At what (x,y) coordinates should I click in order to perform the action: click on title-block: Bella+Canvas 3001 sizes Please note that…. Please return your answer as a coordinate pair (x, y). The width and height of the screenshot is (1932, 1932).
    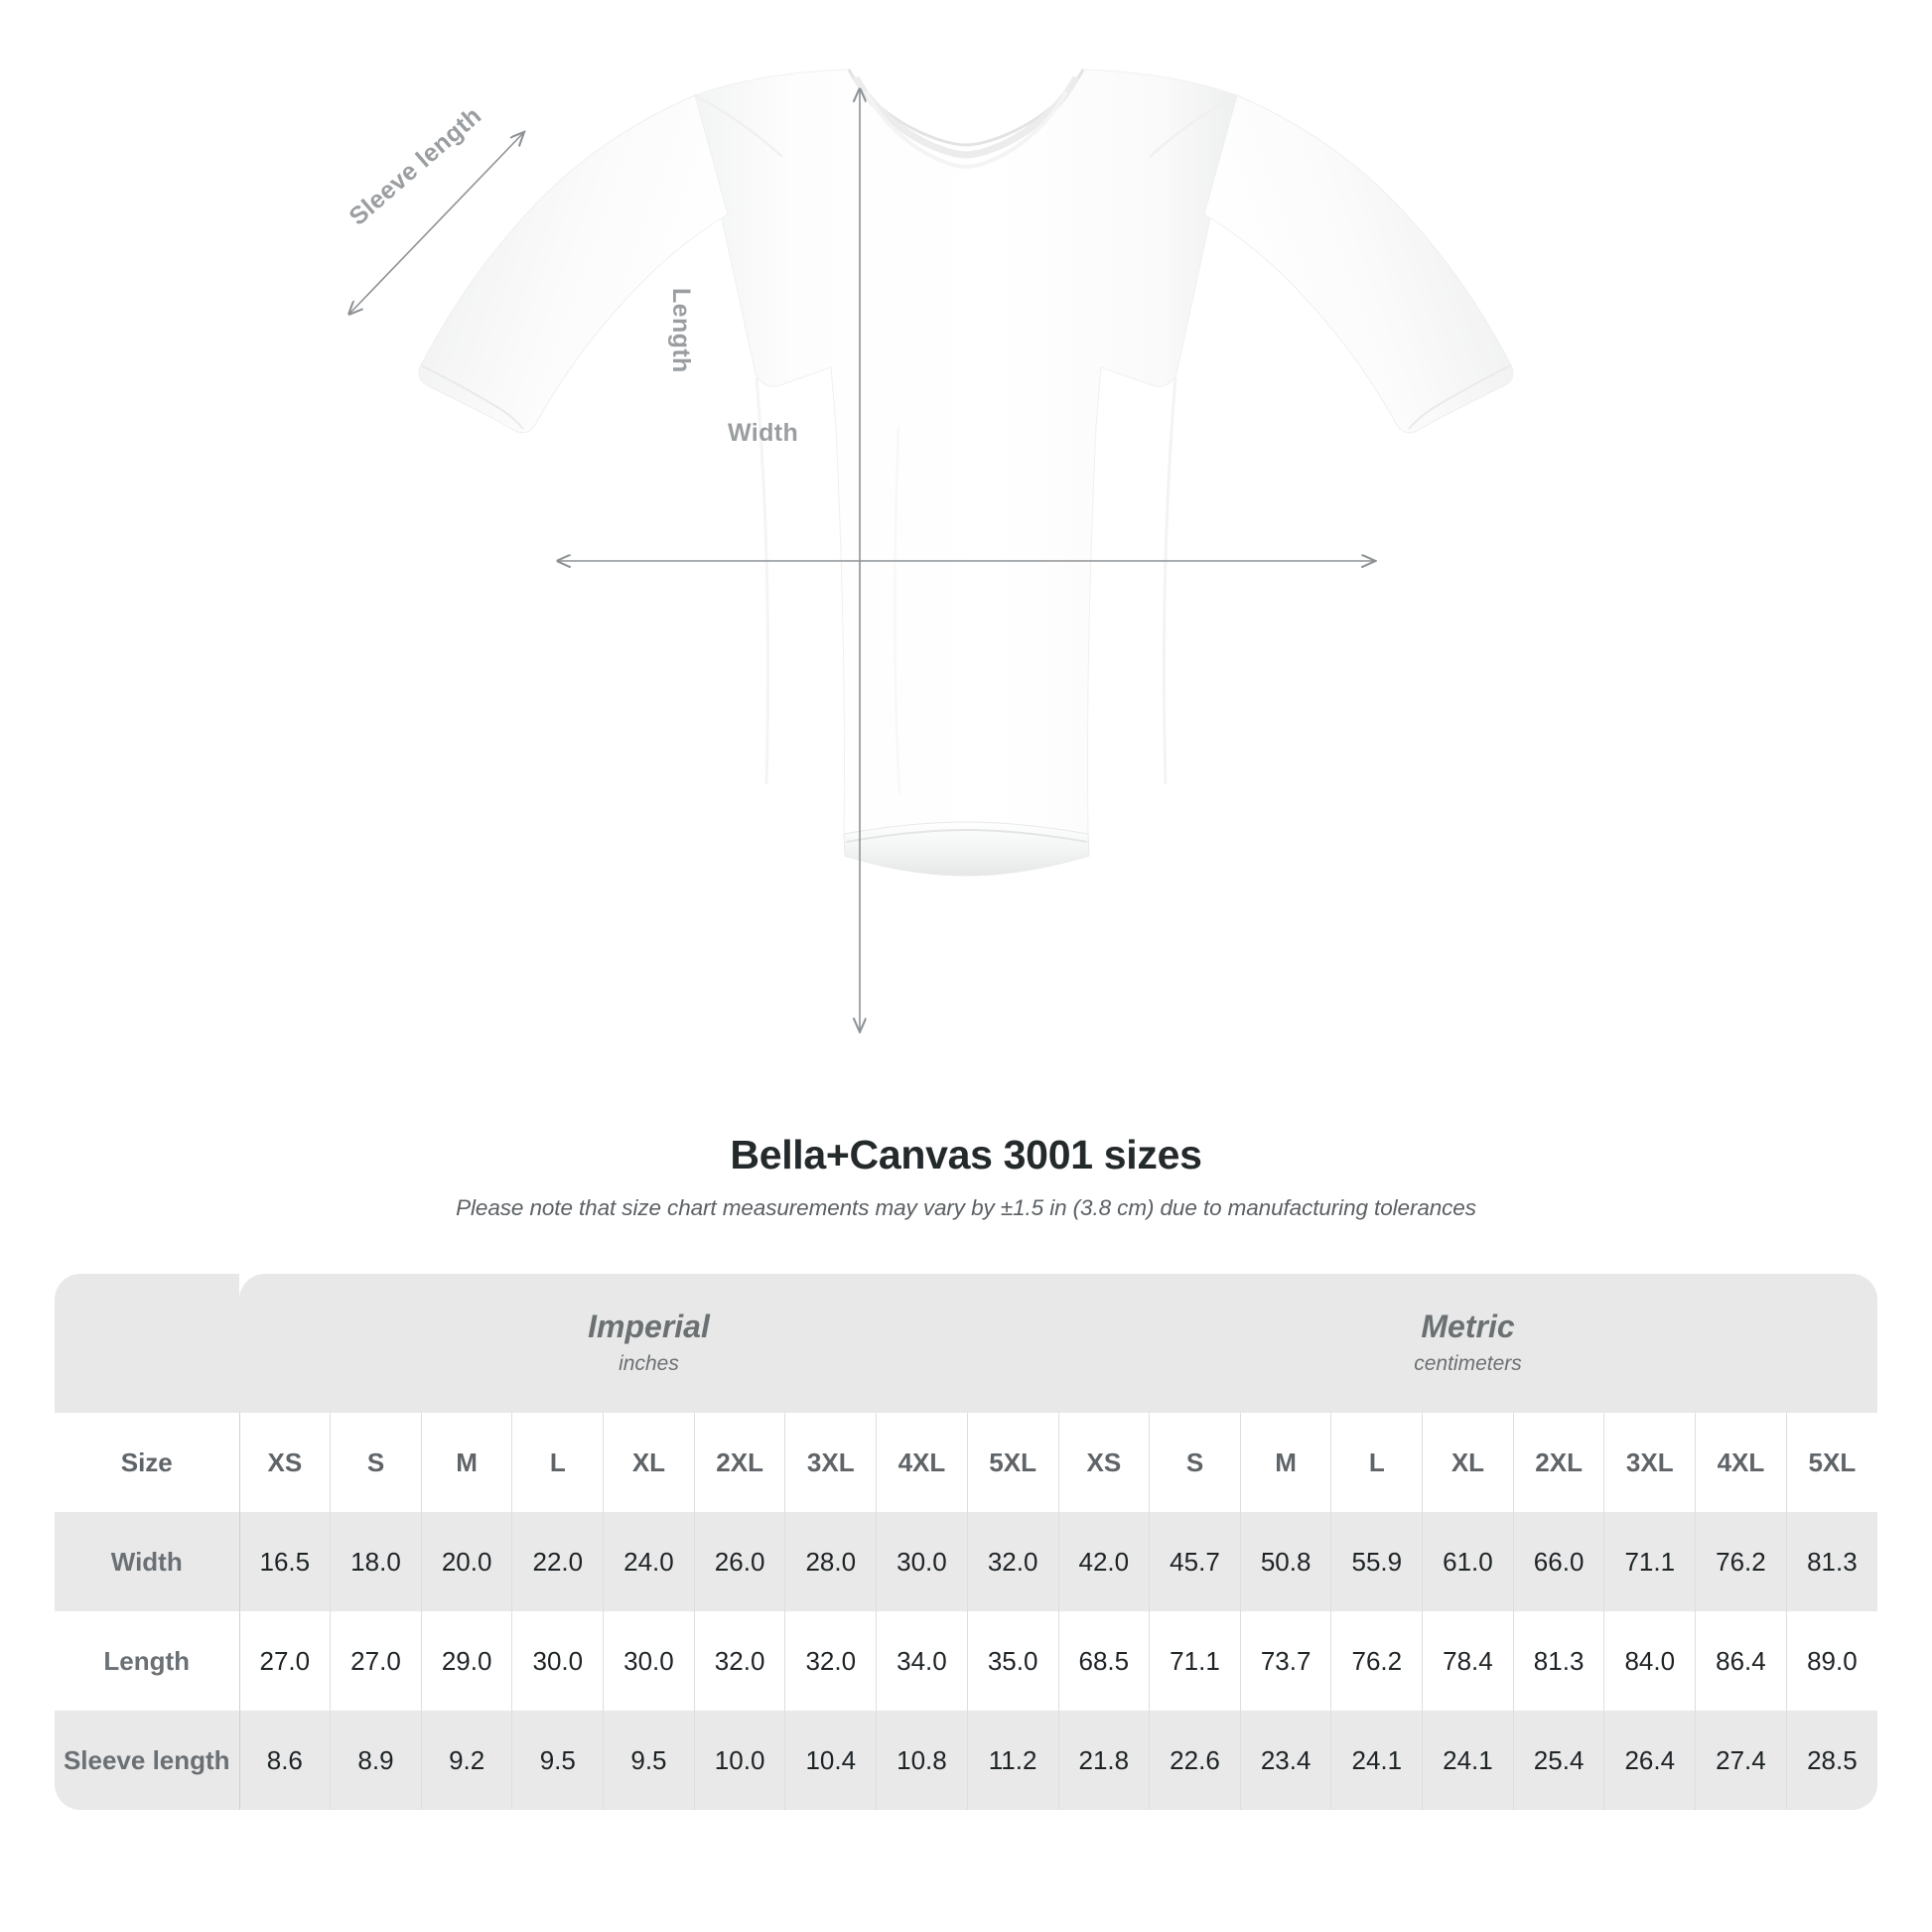
    Looking at the image, I should click on (966, 1176).